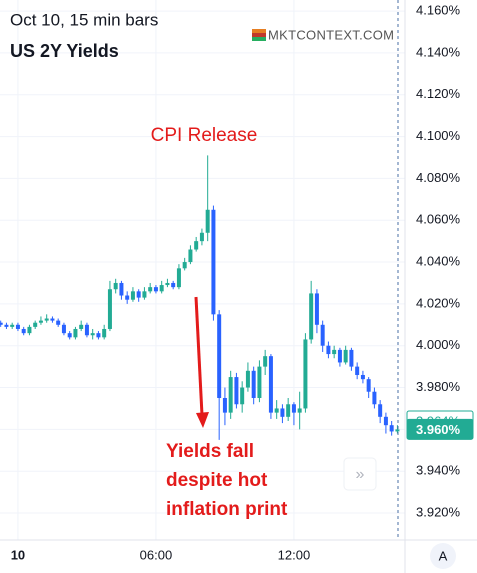 The width and height of the screenshot is (477, 573). I want to click on y-tick-label: 4.100%, so click(438, 135).